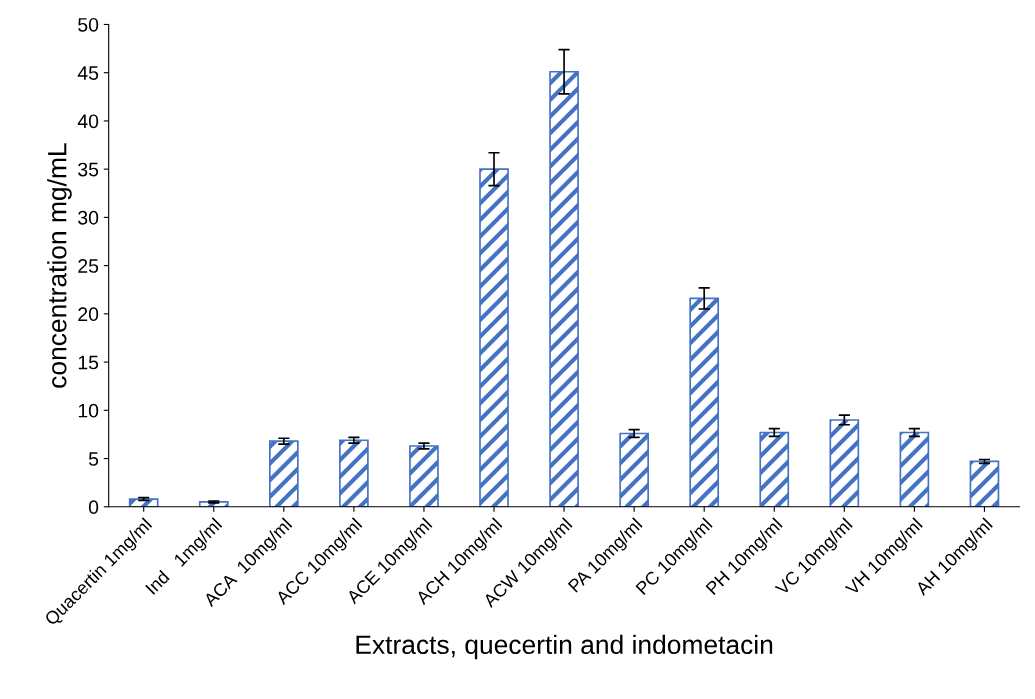 The width and height of the screenshot is (1035, 699). Describe the element at coordinates (88, 73) in the screenshot. I see `y-tick-label: 45` at that location.